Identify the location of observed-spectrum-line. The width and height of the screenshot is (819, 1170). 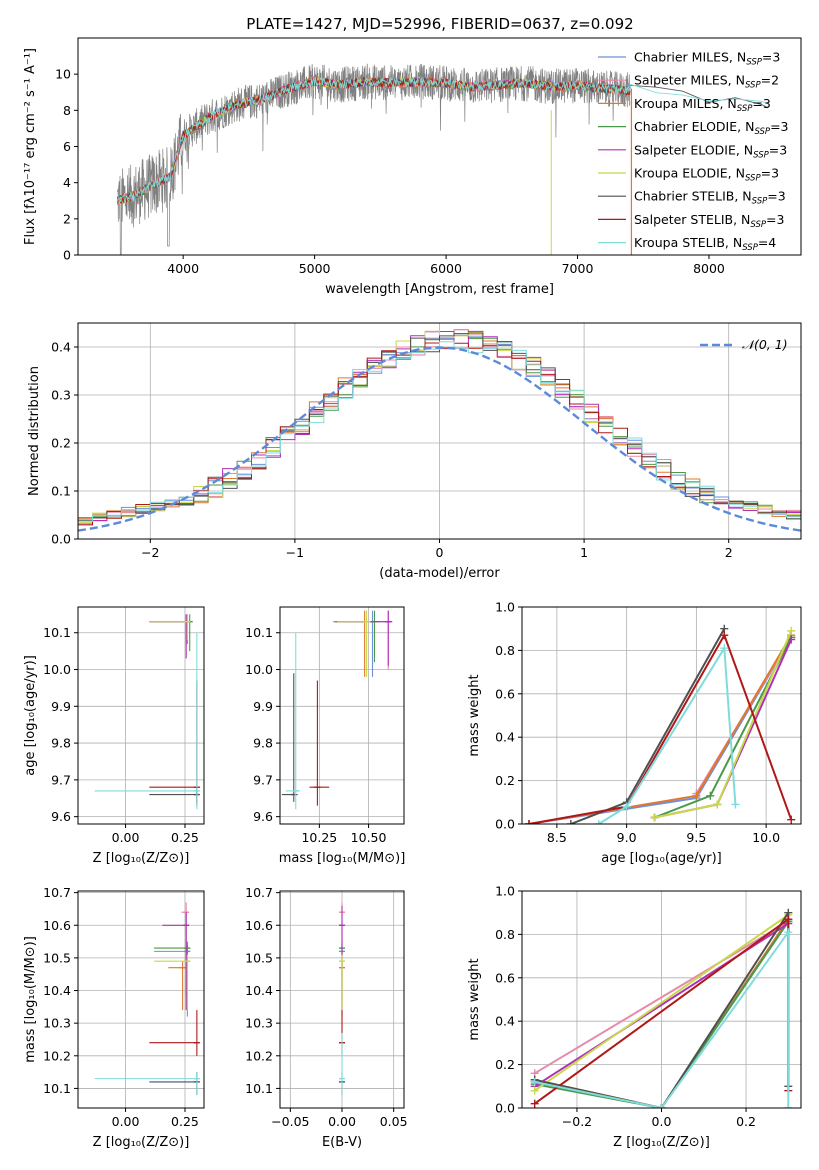
(374, 159).